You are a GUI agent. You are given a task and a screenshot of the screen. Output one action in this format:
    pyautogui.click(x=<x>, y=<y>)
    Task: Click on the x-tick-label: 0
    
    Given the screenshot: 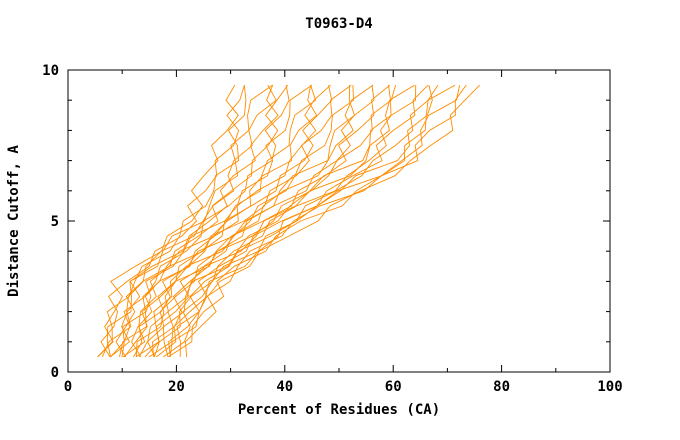 What is the action you would take?
    pyautogui.click(x=68, y=387)
    